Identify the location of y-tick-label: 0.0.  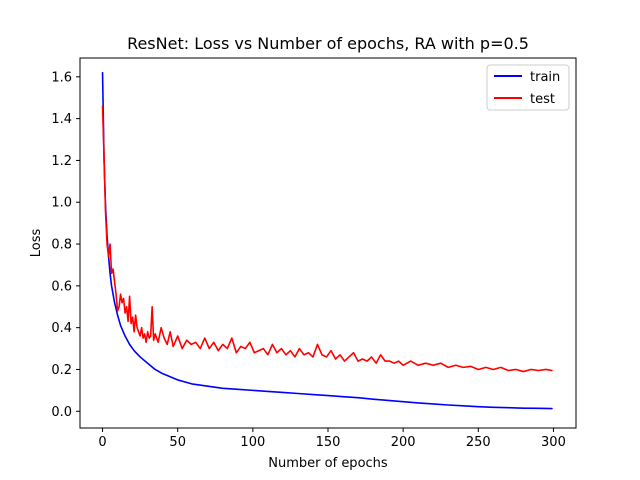
(61, 412).